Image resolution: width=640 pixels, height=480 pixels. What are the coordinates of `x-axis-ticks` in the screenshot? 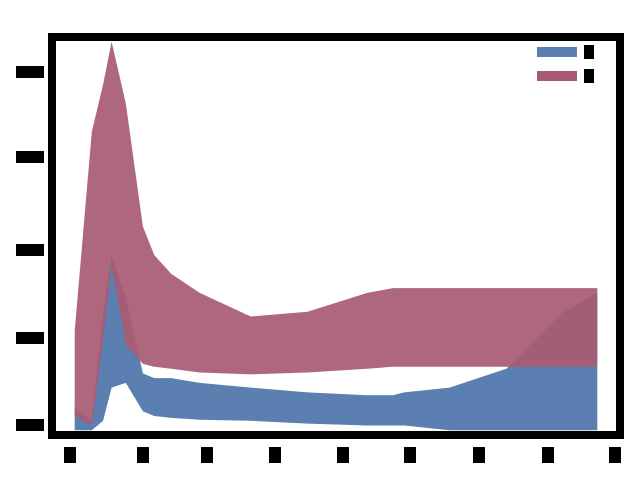 It's located at (342, 455).